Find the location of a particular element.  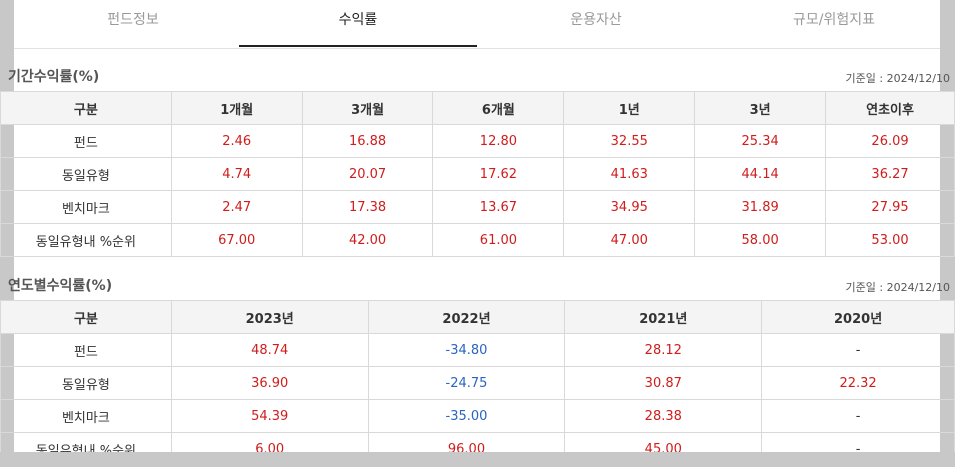

column-header: 1개월 is located at coordinates (236, 108).